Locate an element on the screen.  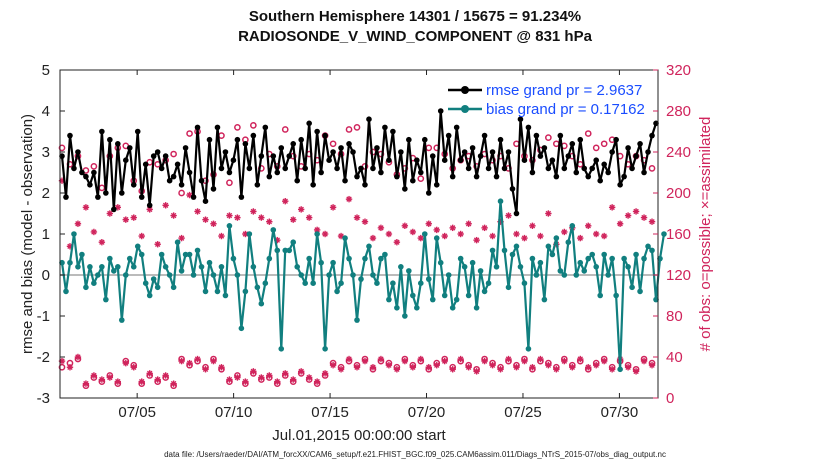
legend-marker is located at coordinates (465, 90).